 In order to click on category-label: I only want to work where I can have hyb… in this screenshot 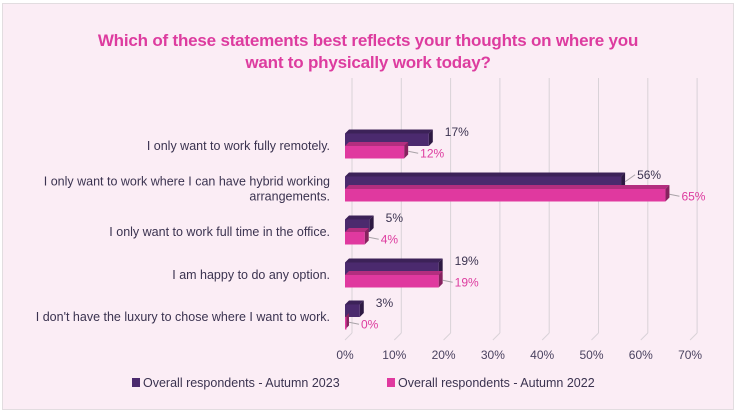, I will do `click(187, 182)`.